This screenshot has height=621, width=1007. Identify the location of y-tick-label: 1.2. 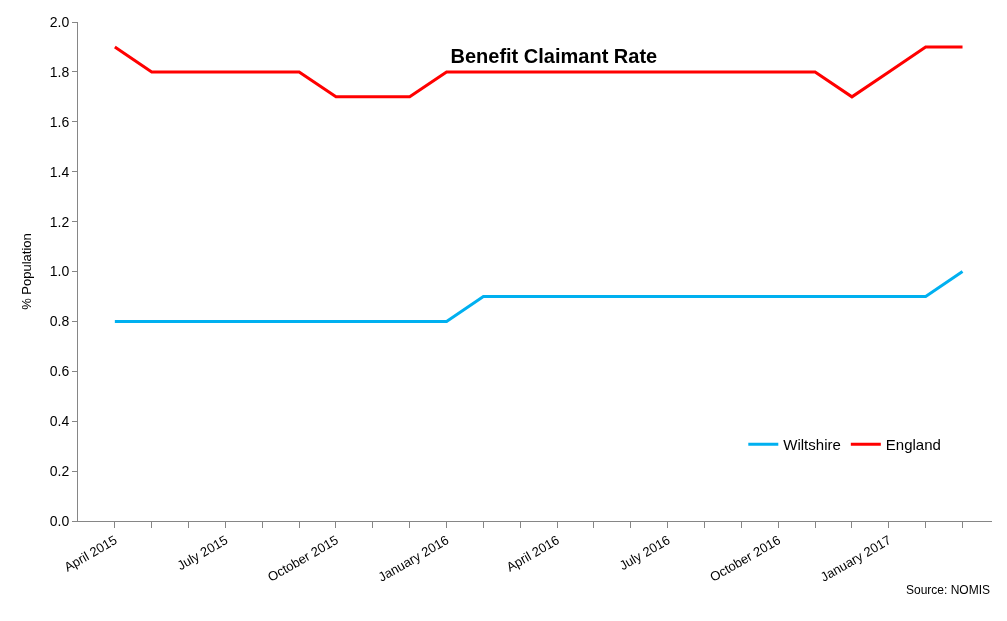
(59, 221).